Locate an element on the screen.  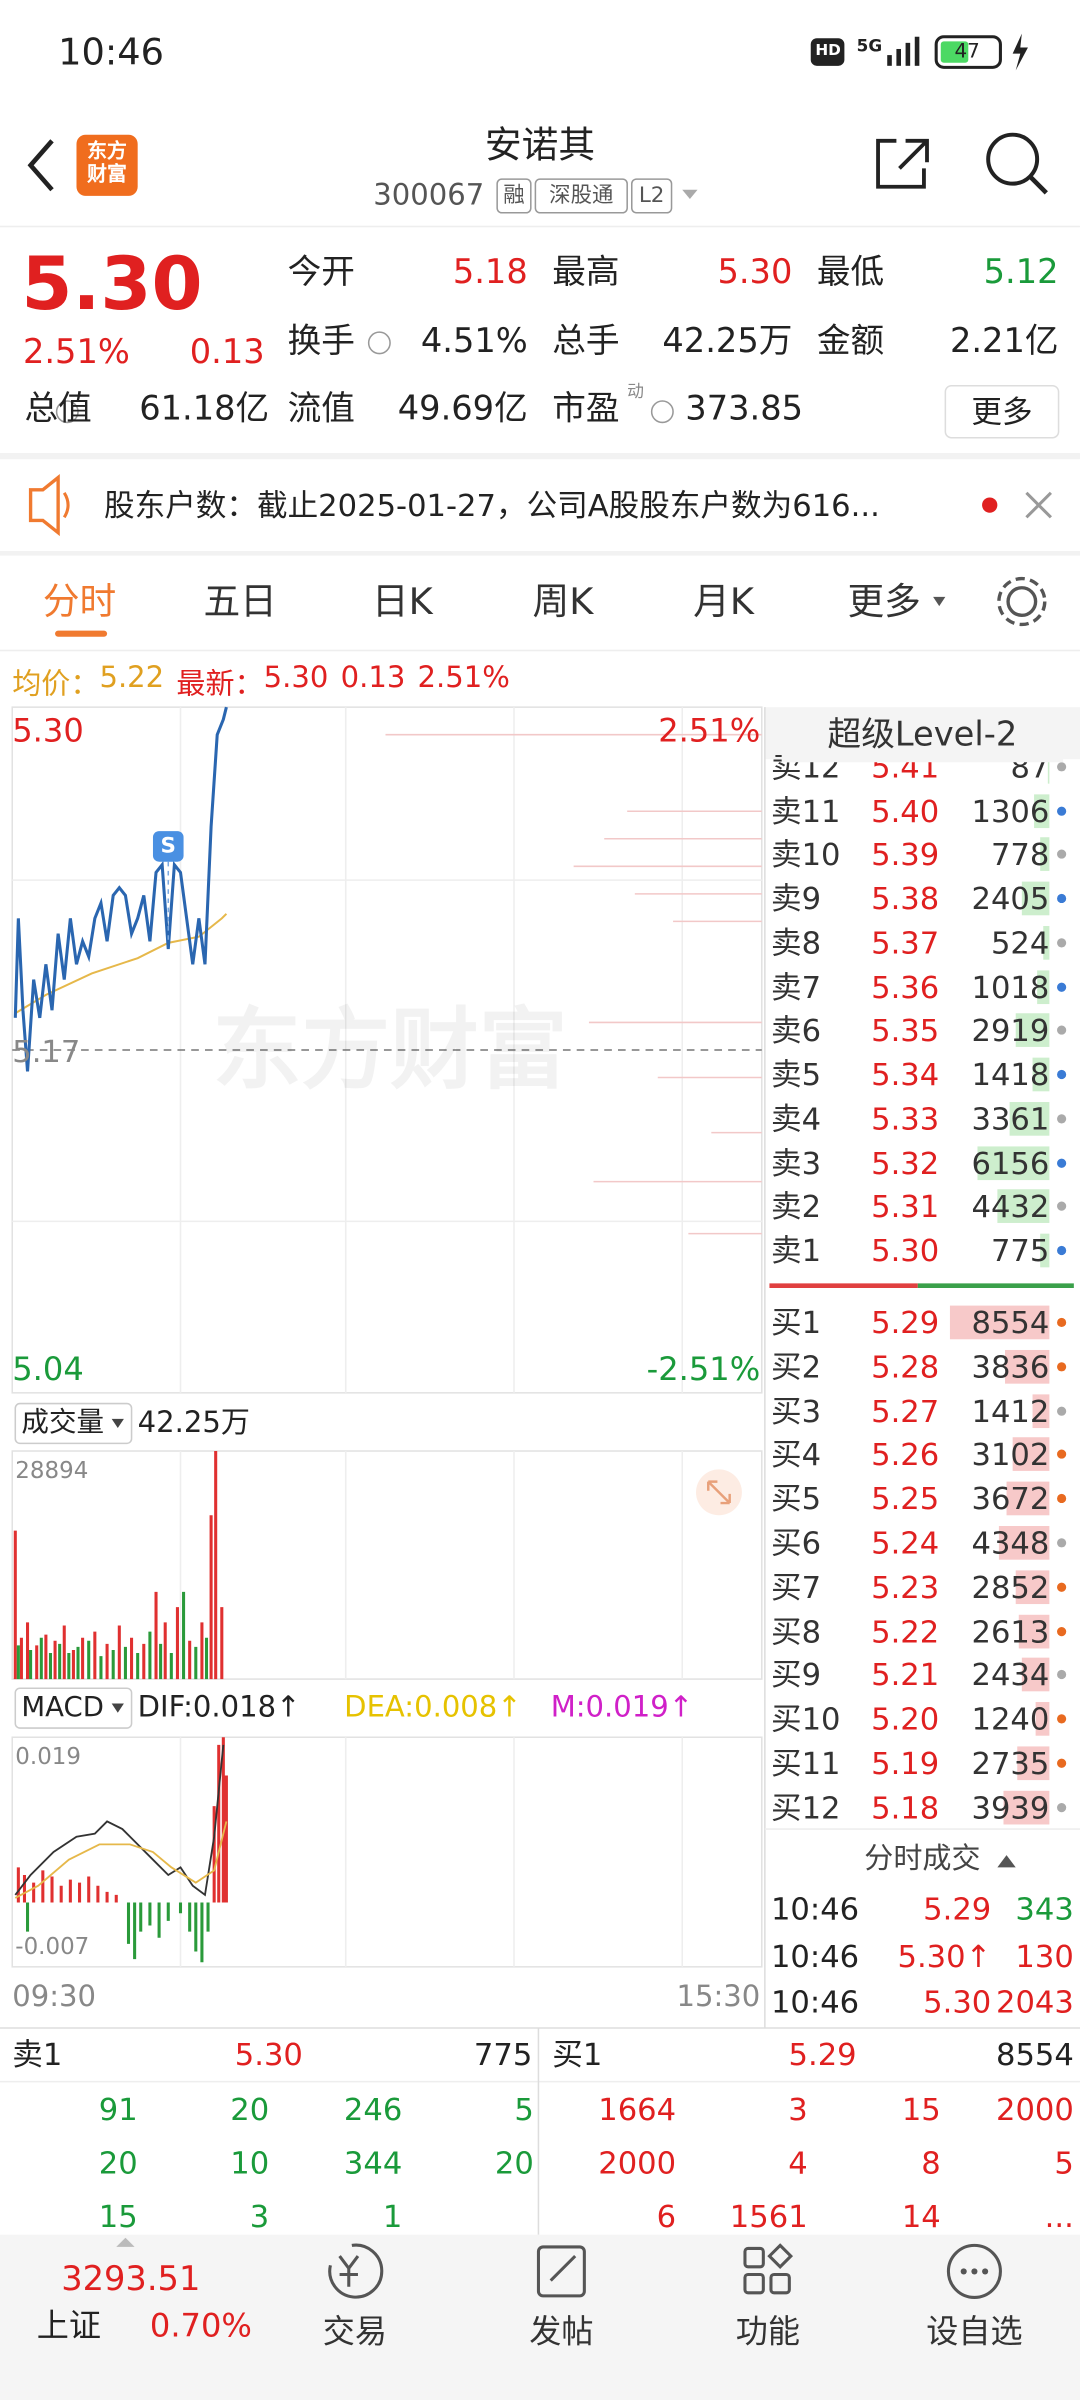
depth-cell: 10 is located at coordinates (250, 2163).